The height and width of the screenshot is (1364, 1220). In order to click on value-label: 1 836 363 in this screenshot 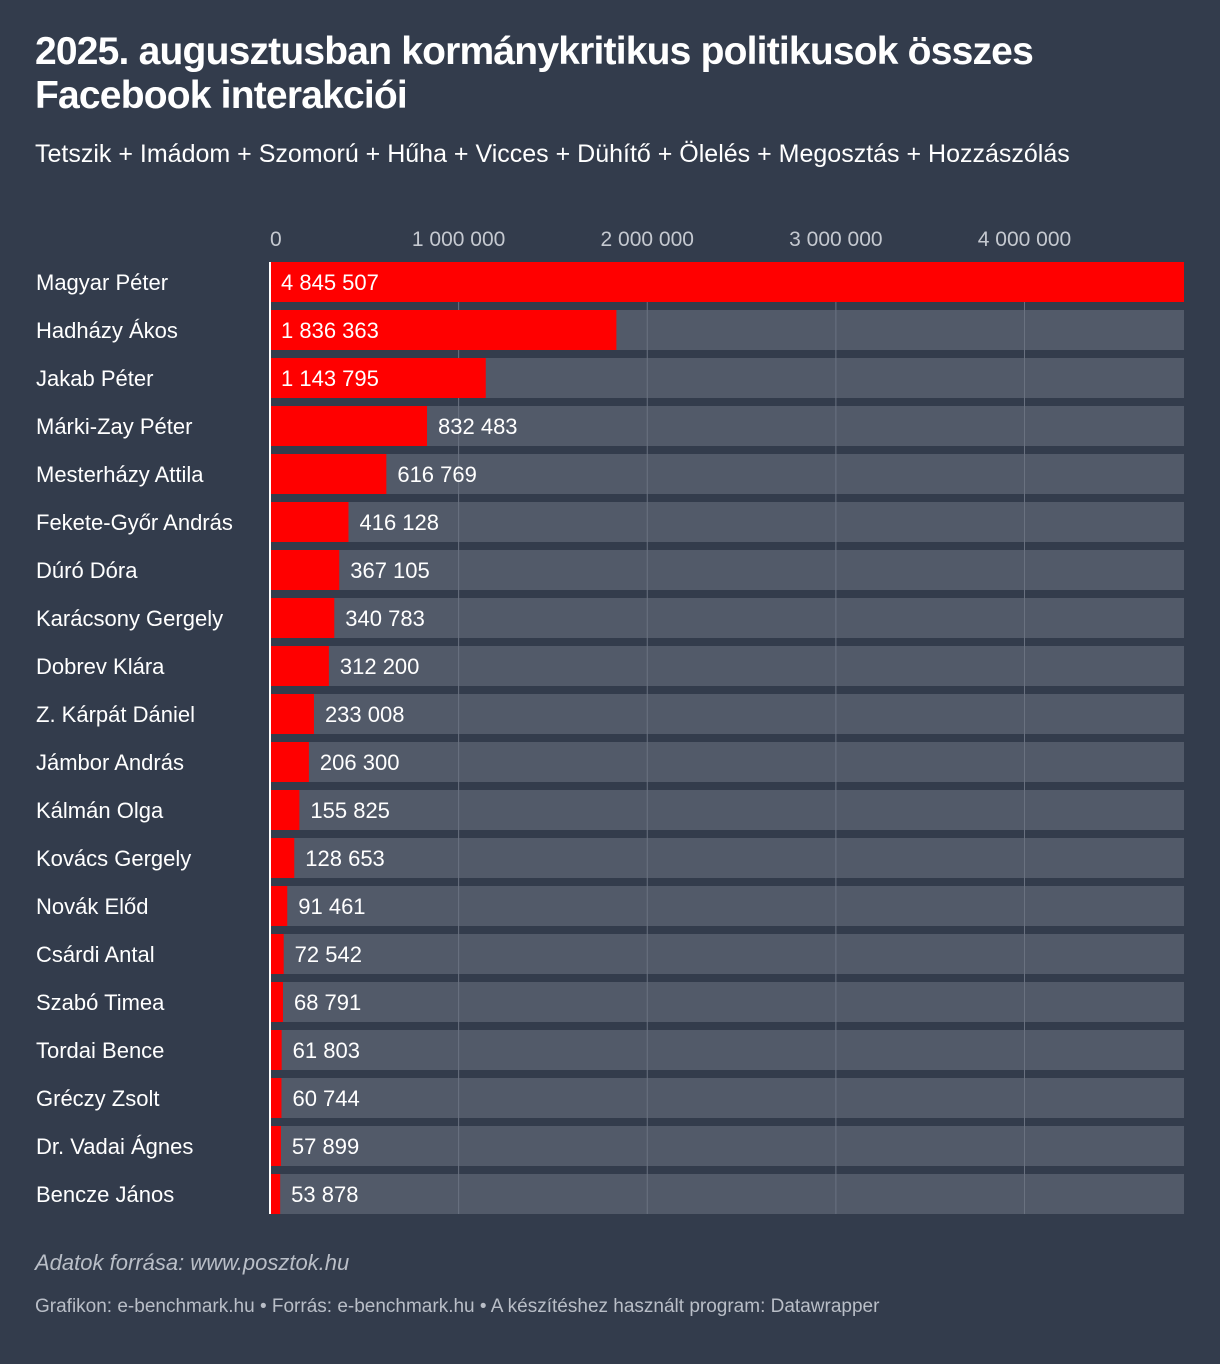, I will do `click(330, 330)`.